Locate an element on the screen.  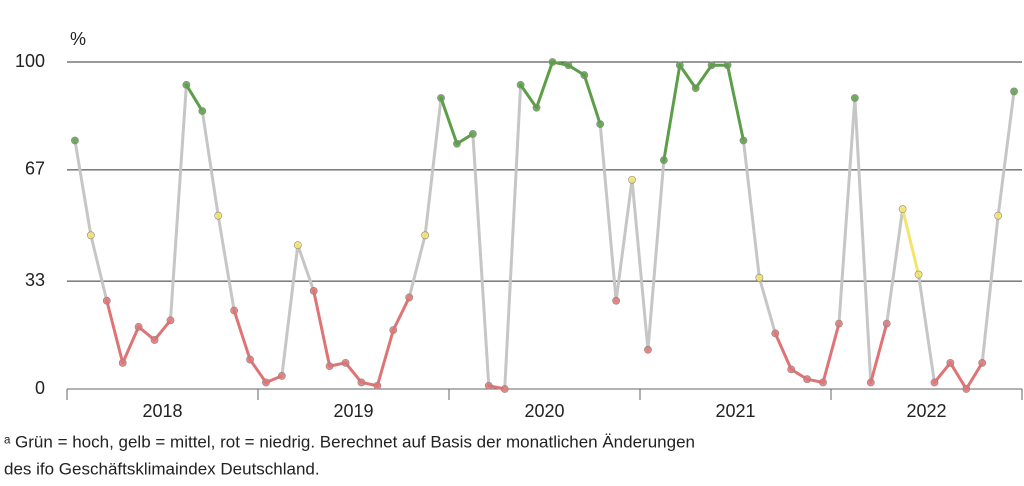
y-tick-label: 33 is located at coordinates (35, 280).